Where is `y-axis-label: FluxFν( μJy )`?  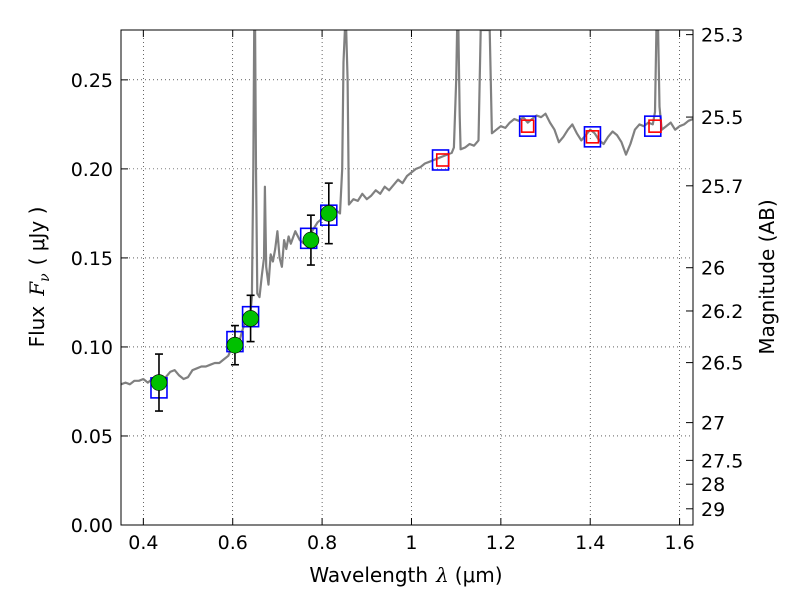 y-axis-label: FluxFν( μJy ) is located at coordinates (39, 277).